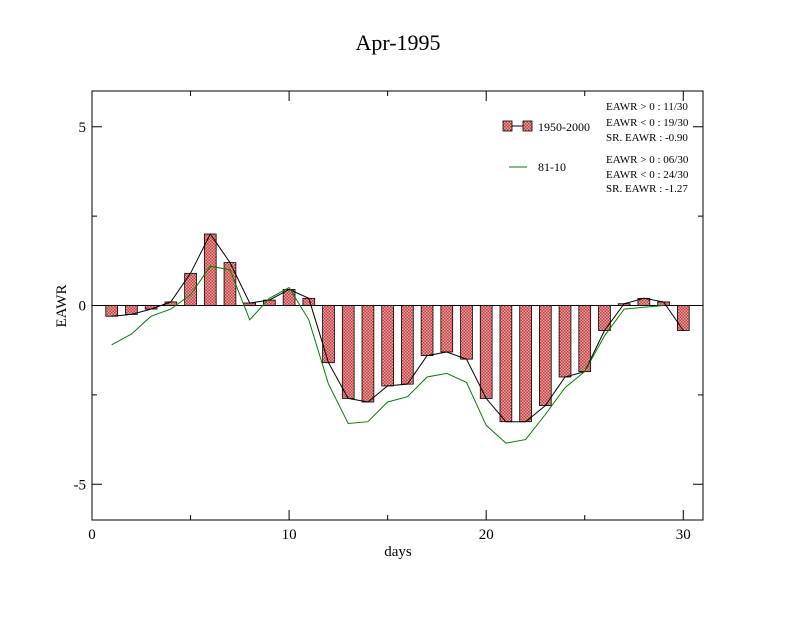 The height and width of the screenshot is (617, 792). I want to click on stat-line: SR. EAWR : -1.27, so click(647, 189).